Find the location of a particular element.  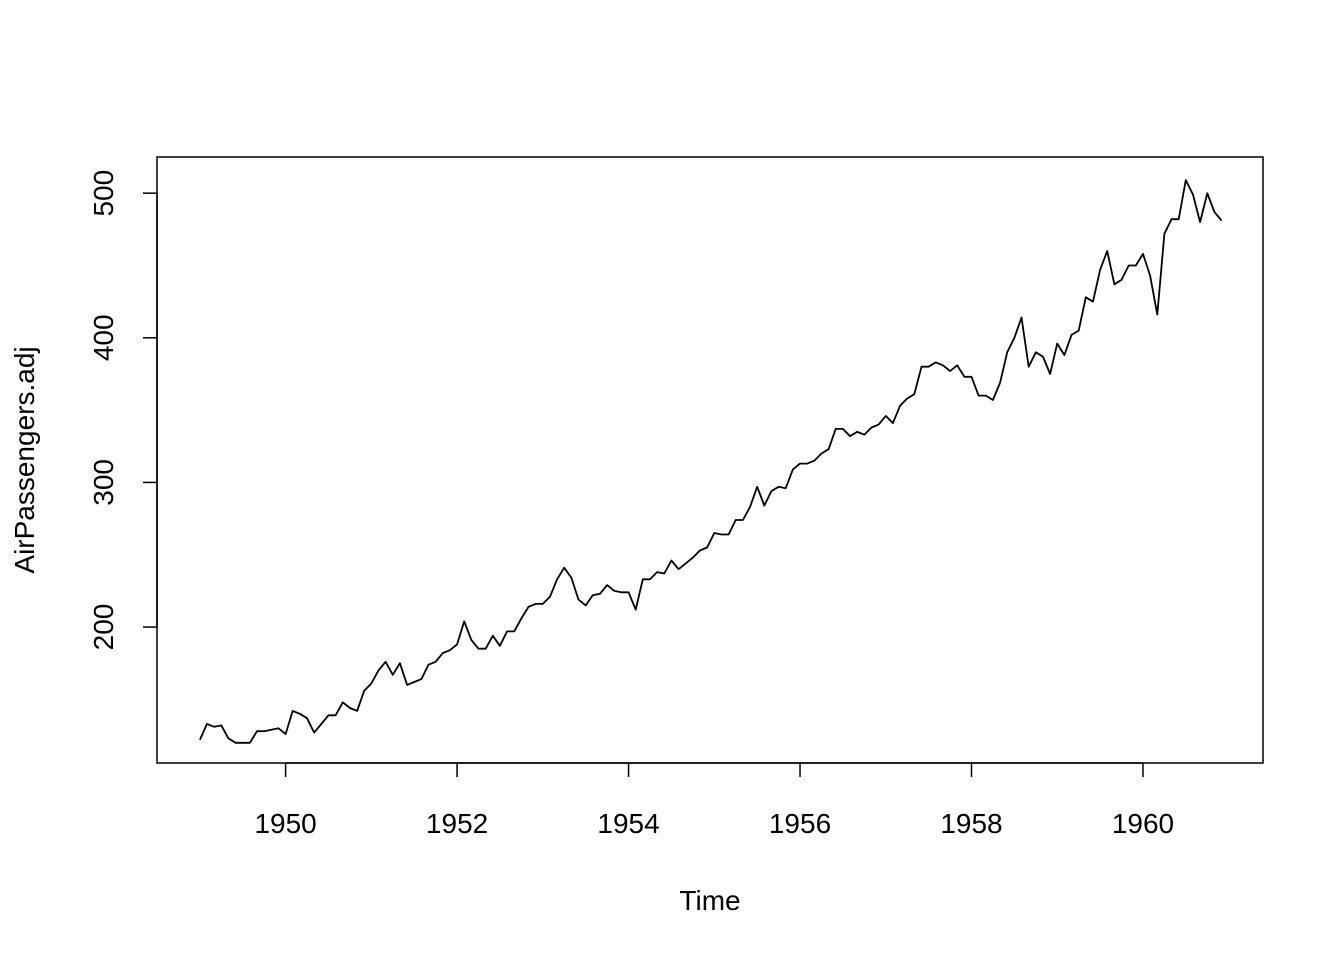

y-tick-label: 500 is located at coordinates (103, 193).